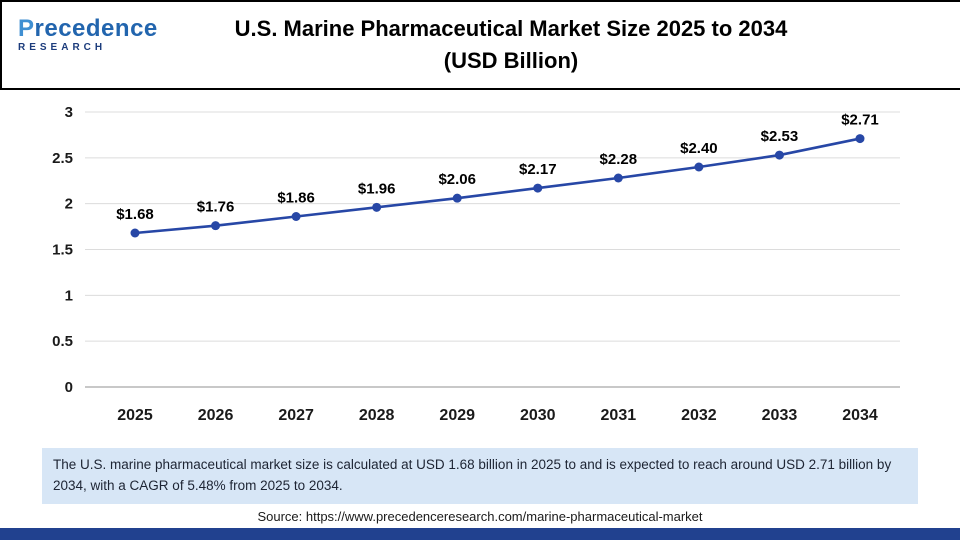  Describe the element at coordinates (62, 158) in the screenshot. I see `svg-text: 2.5` at that location.